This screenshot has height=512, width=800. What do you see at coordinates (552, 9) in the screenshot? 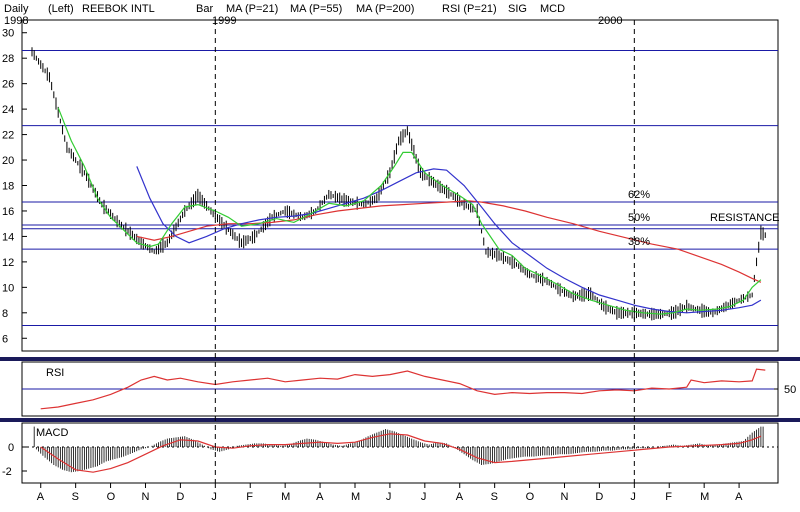
I see `header-item: MCD` at bounding box center [552, 9].